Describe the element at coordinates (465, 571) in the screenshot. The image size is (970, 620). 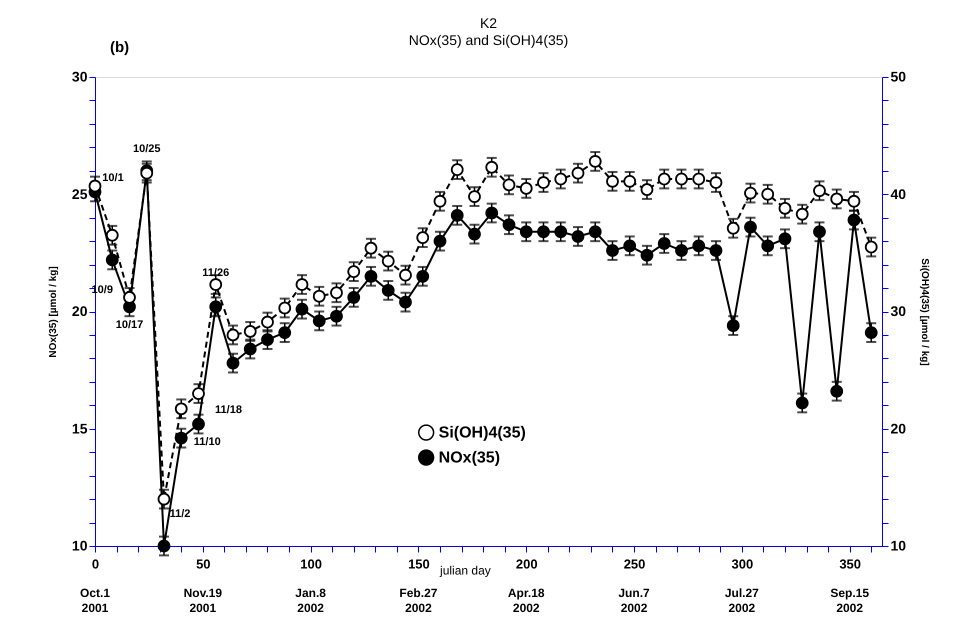
I see `x-axis-title: julian day` at that location.